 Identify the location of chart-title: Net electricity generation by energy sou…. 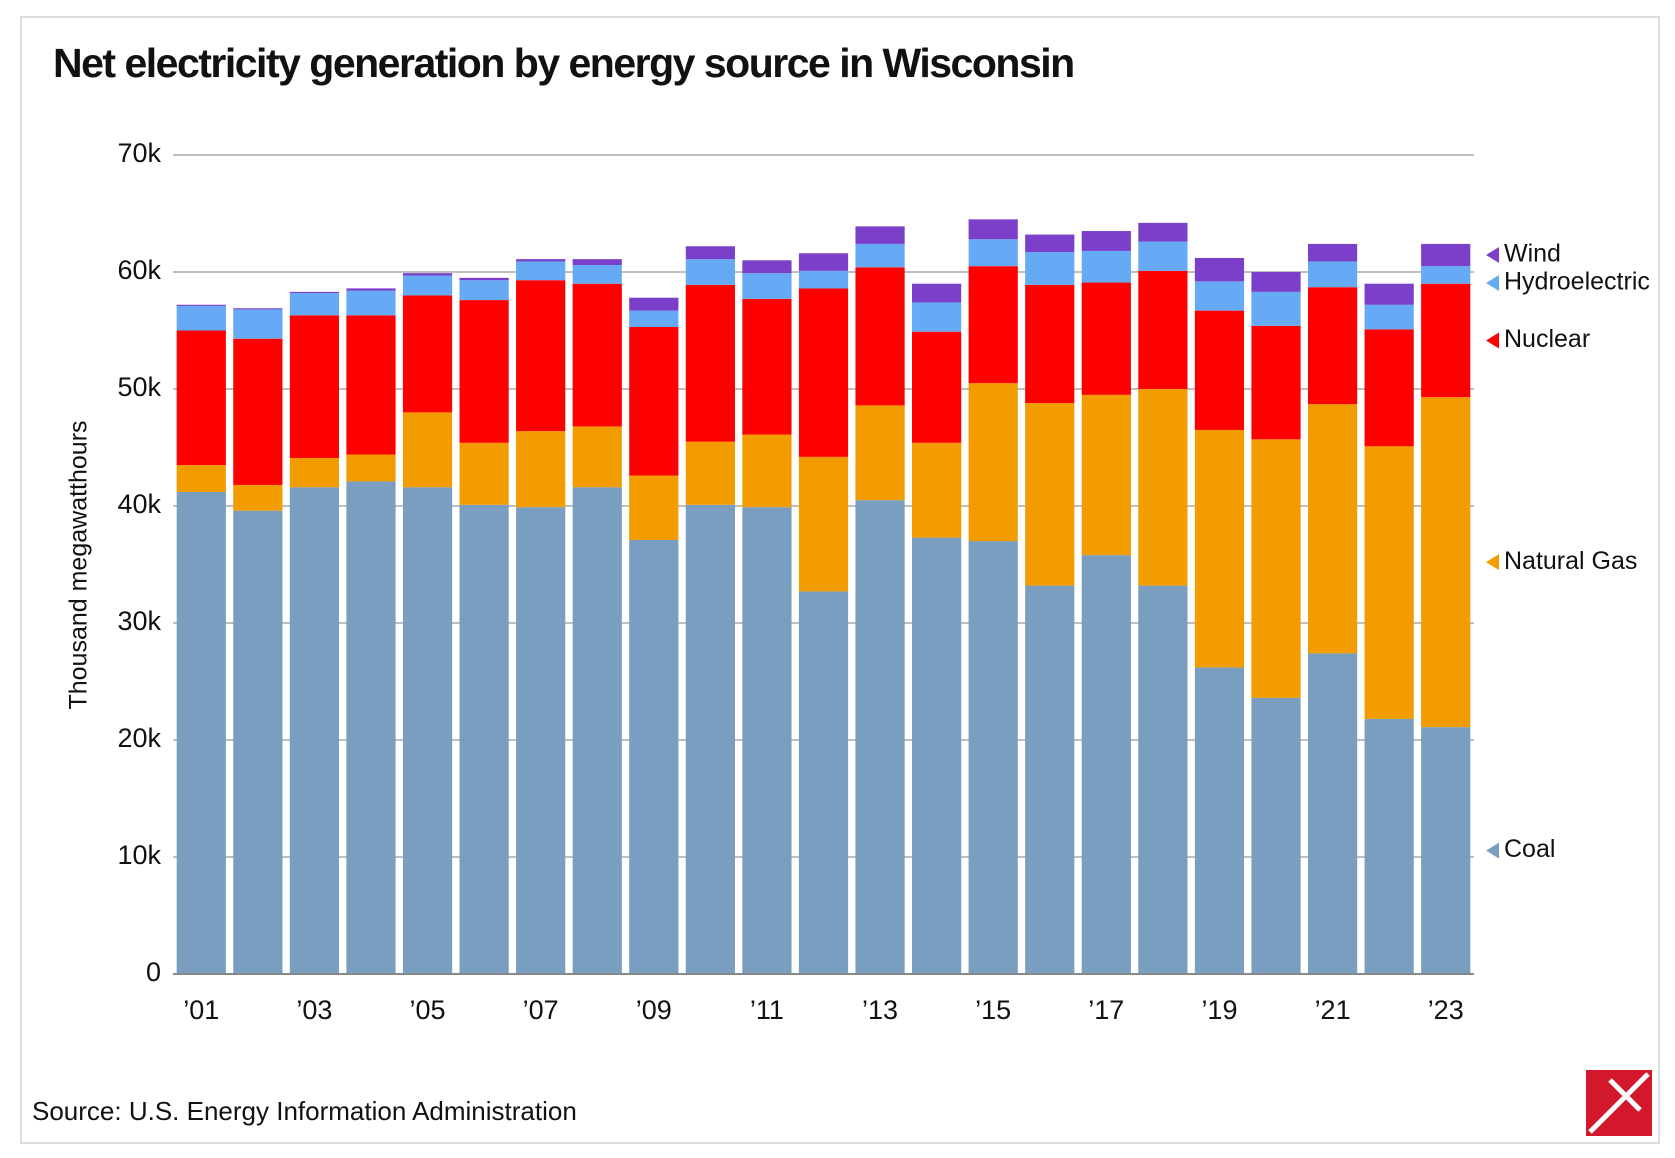
(563, 63).